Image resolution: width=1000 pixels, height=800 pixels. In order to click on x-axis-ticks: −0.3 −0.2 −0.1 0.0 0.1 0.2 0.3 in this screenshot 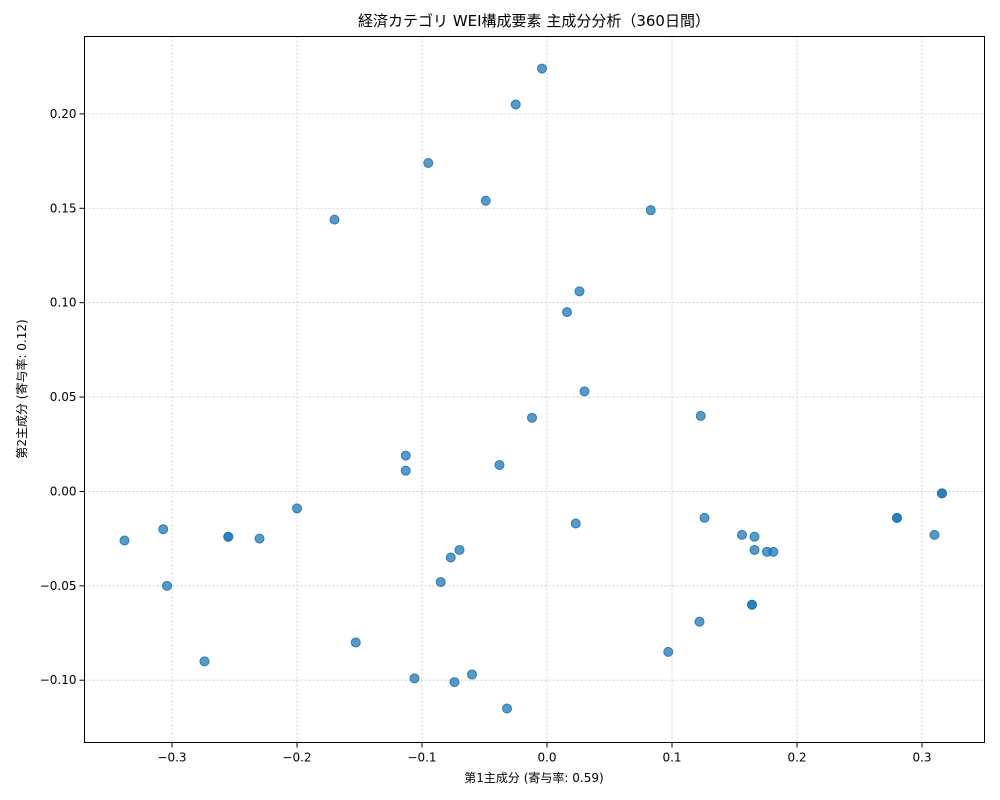, I will do `click(544, 753)`.